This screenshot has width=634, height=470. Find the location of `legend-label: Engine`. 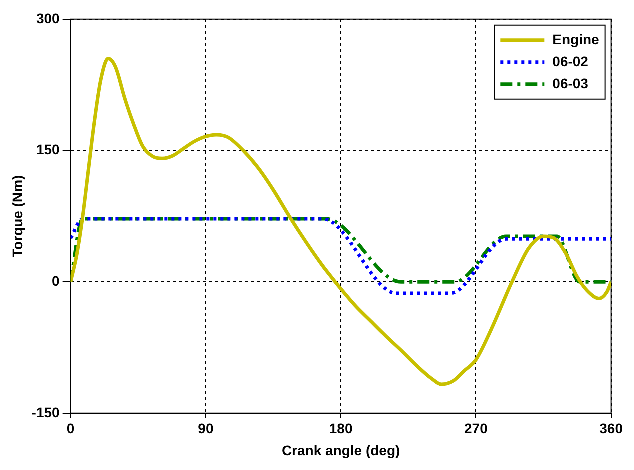

legend-label: Engine is located at coordinates (576, 39).